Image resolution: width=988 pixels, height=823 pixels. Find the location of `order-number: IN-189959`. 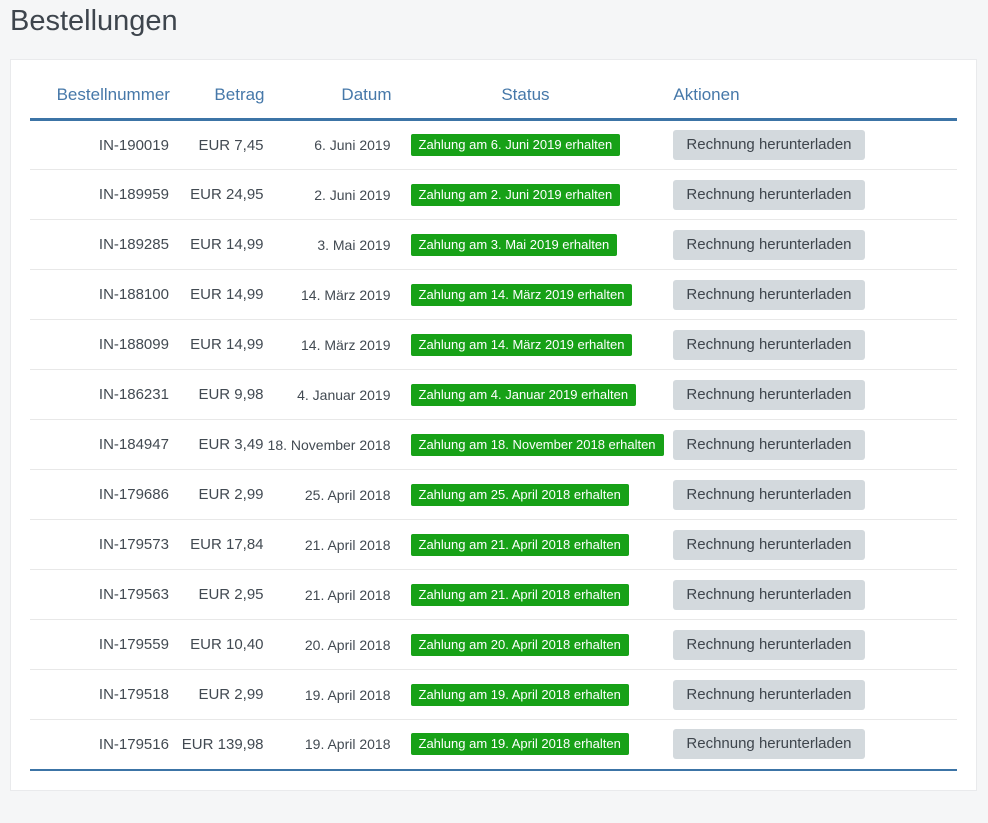

order-number: IN-189959 is located at coordinates (100, 194).